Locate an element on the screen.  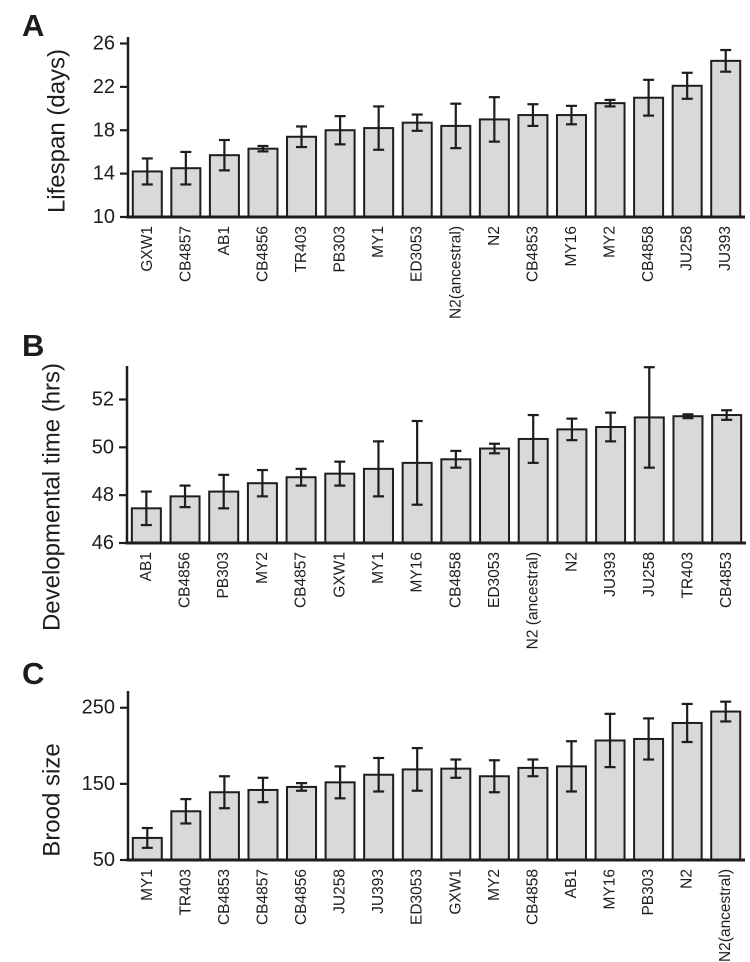
y-tick-label: 14 is located at coordinates (104, 174).